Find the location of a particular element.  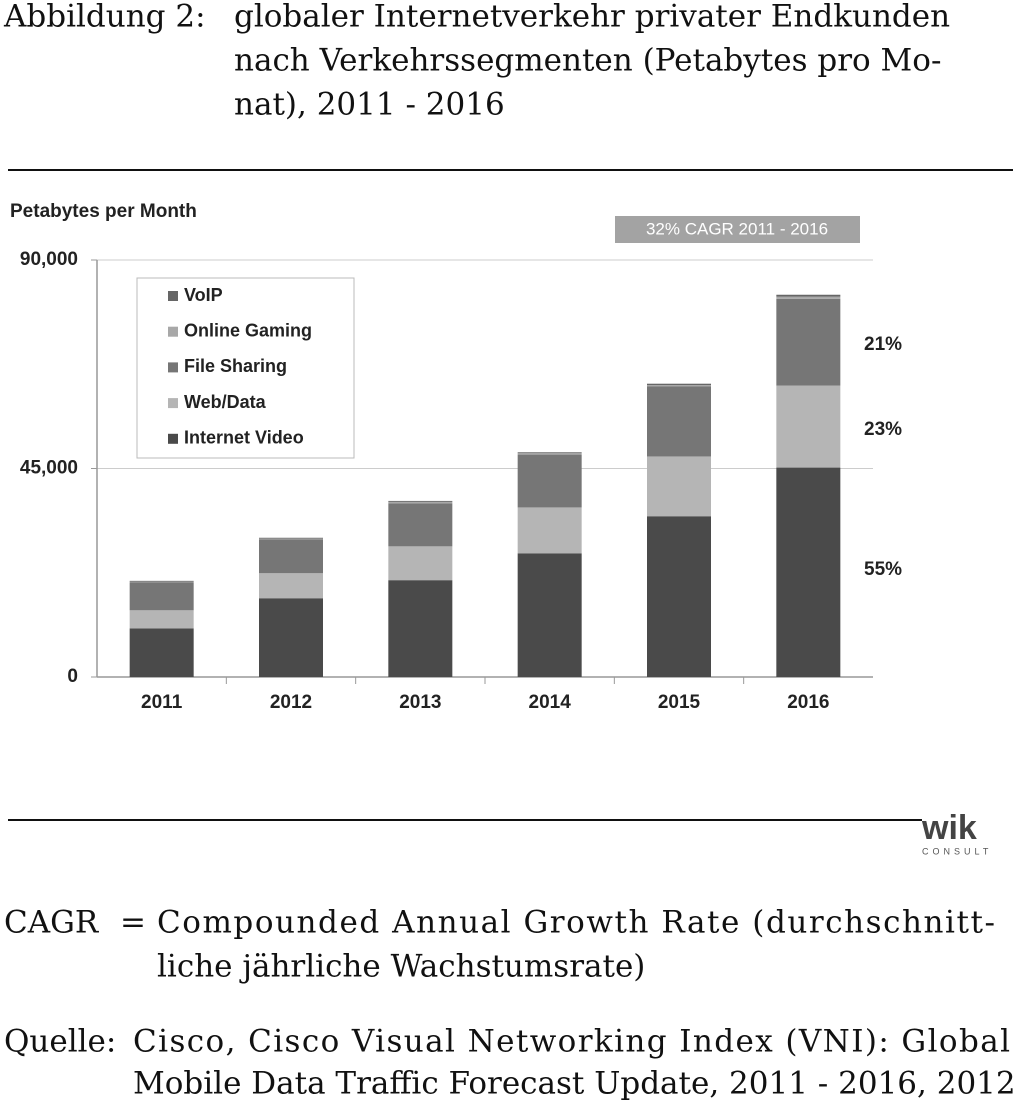

annotation: 21% is located at coordinates (883, 344).